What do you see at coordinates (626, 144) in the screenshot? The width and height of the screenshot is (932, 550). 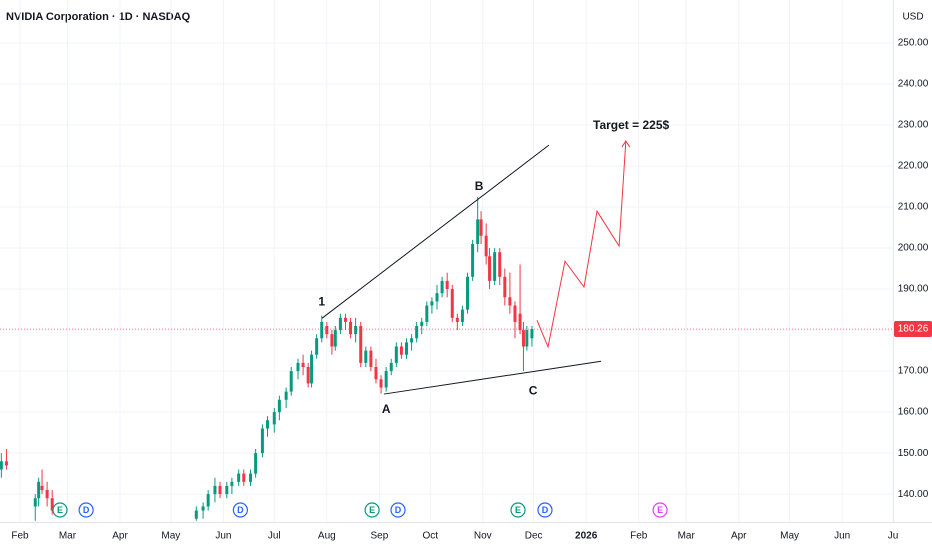 I see `projection-arrowhead` at bounding box center [626, 144].